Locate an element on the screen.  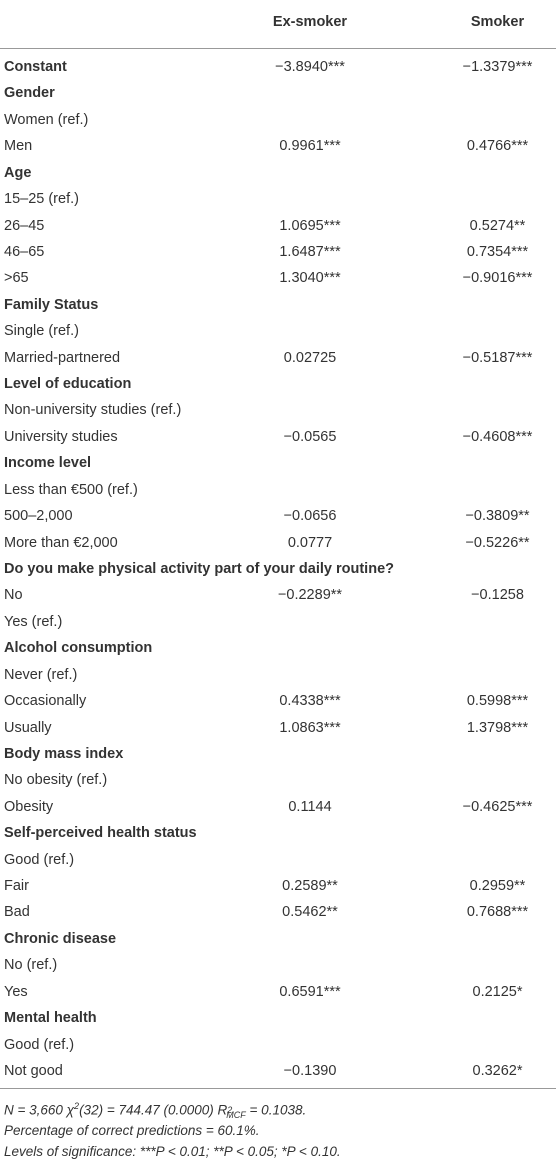
row-label: Bad is located at coordinates (17, 912).